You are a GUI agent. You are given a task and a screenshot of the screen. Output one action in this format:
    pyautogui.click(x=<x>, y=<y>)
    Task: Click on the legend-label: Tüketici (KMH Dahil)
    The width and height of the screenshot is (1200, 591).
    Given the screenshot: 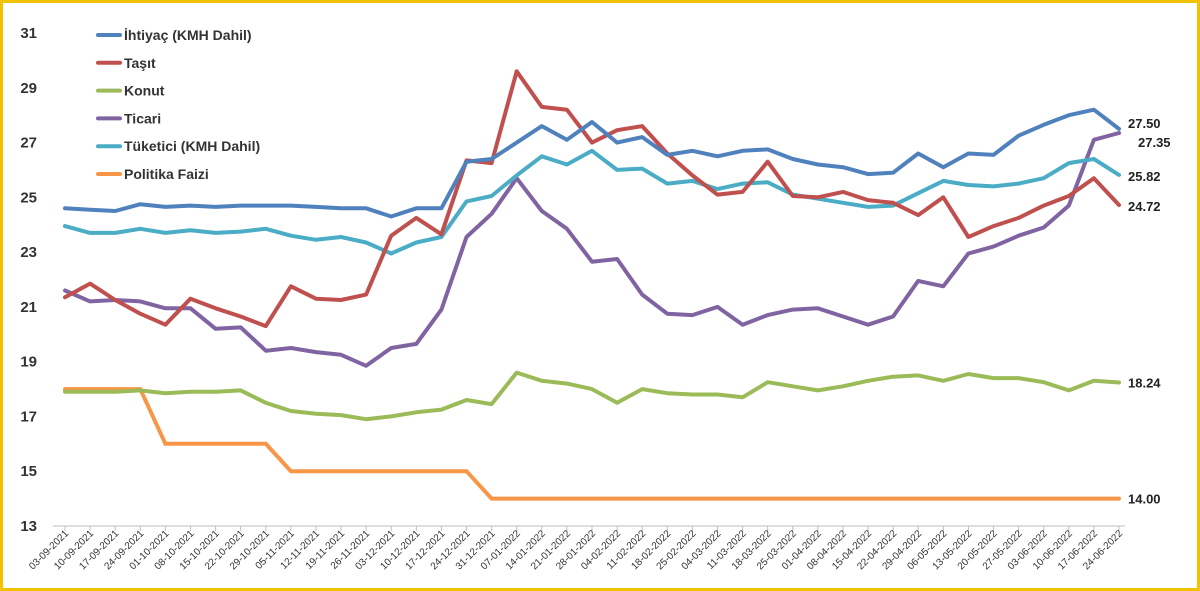 What is the action you would take?
    pyautogui.click(x=192, y=146)
    